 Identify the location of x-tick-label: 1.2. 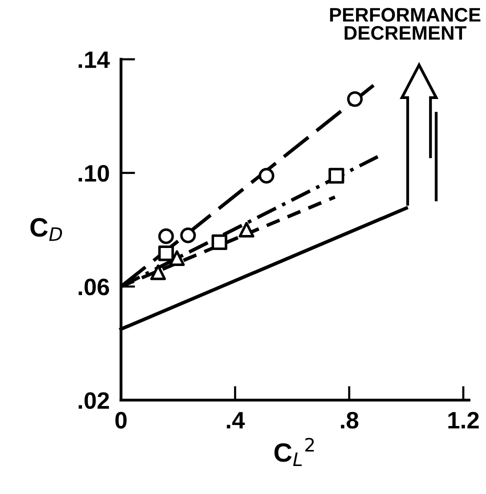
(463, 420).